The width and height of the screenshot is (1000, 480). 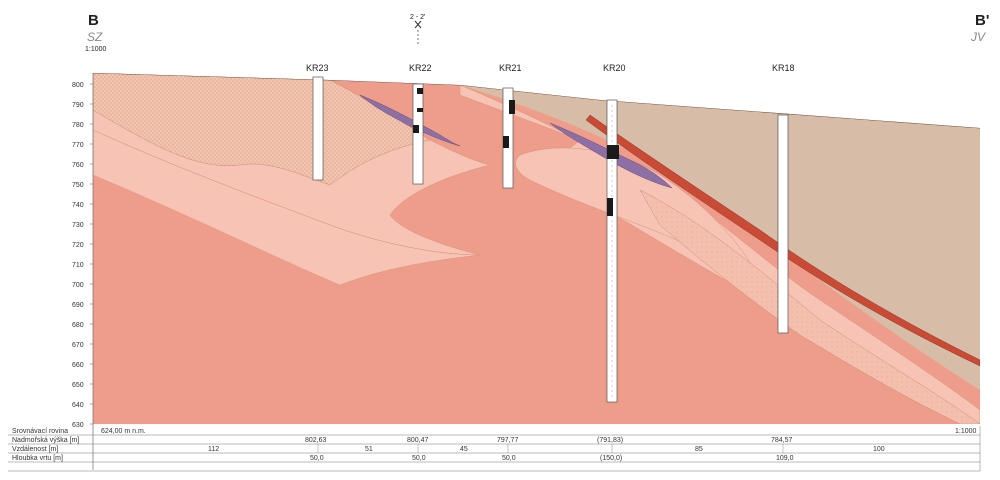 What do you see at coordinates (369, 449) in the screenshot?
I see `table-cell: 51` at bounding box center [369, 449].